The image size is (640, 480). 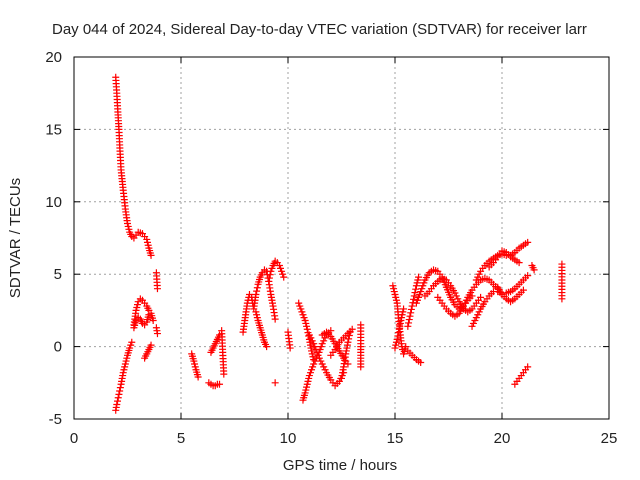 What do you see at coordinates (53, 202) in the screenshot?
I see `y-tick-label: 10` at bounding box center [53, 202].